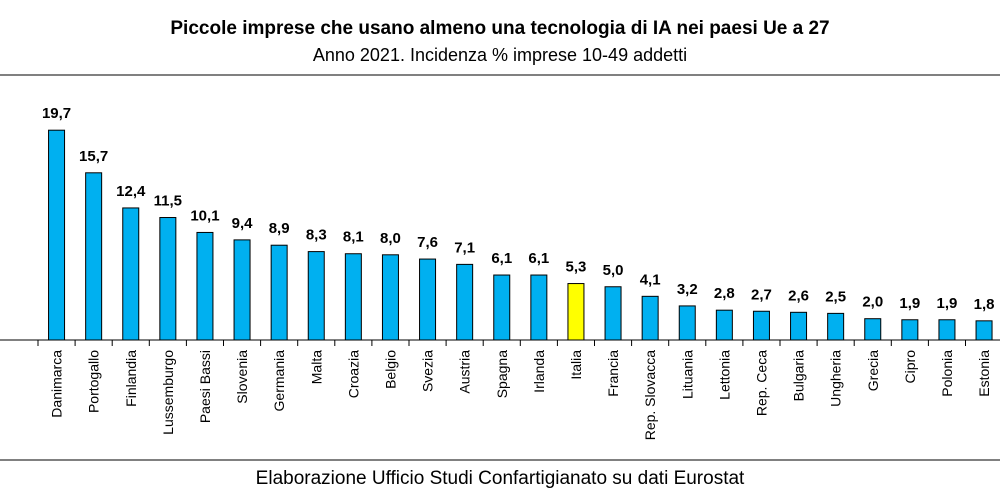 Image resolution: width=1000 pixels, height=500 pixels. What do you see at coordinates (390, 297) in the screenshot?
I see `bar-belgio` at bounding box center [390, 297].